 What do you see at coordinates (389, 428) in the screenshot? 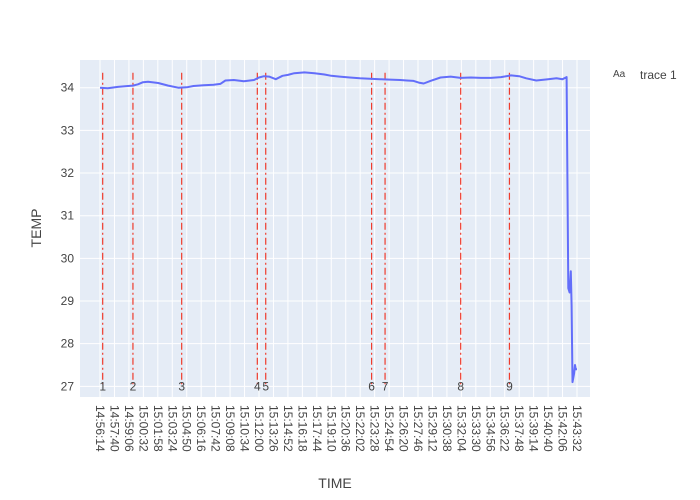
I see `x-tick-label: 15:24:54` at bounding box center [389, 428].